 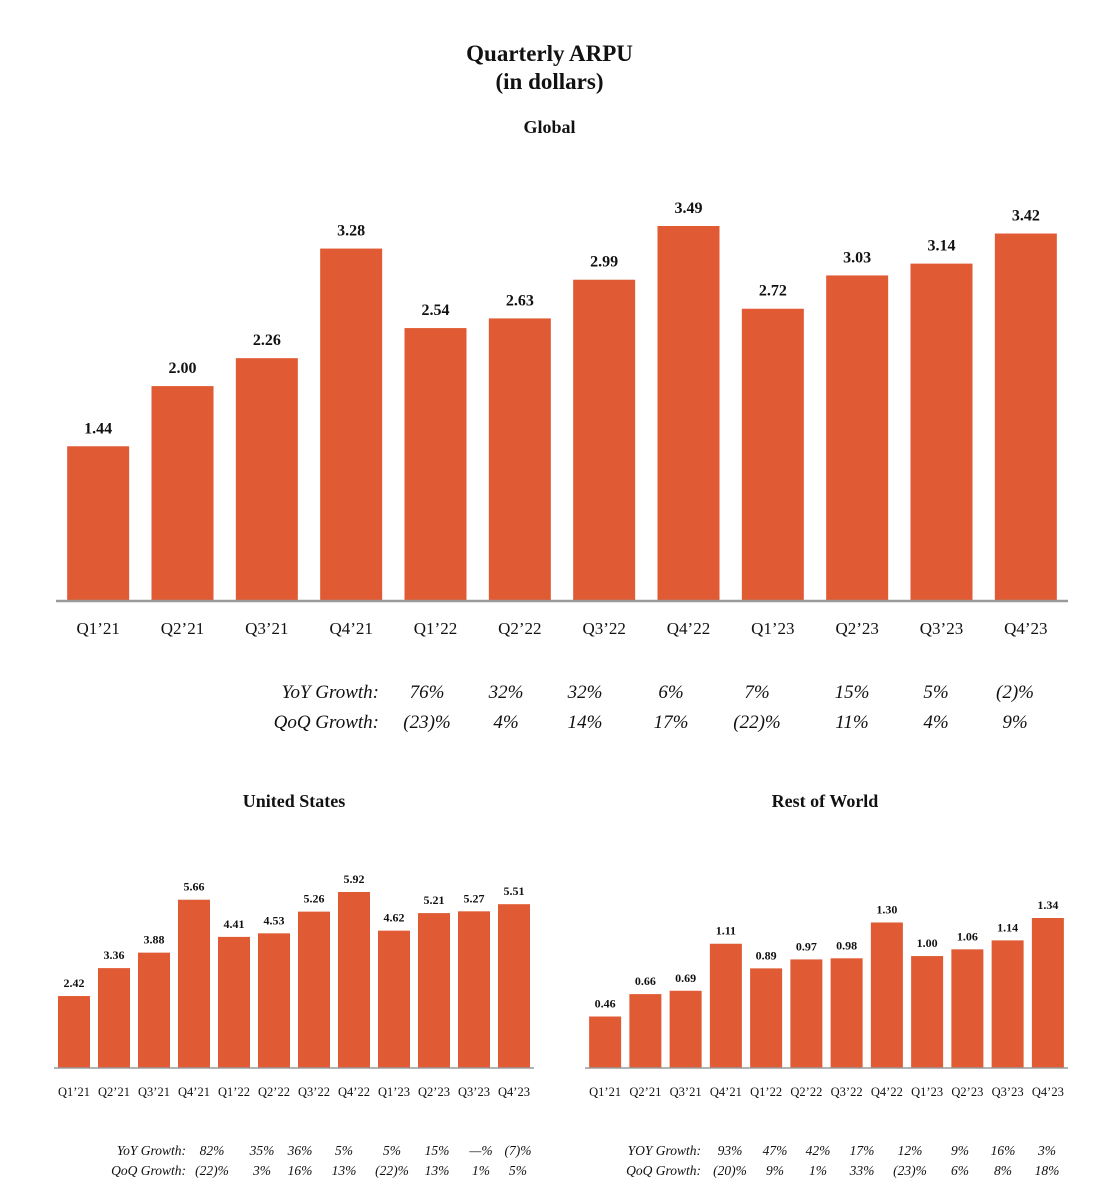 I want to click on us-category-label: Q4’22, so click(x=354, y=1092).